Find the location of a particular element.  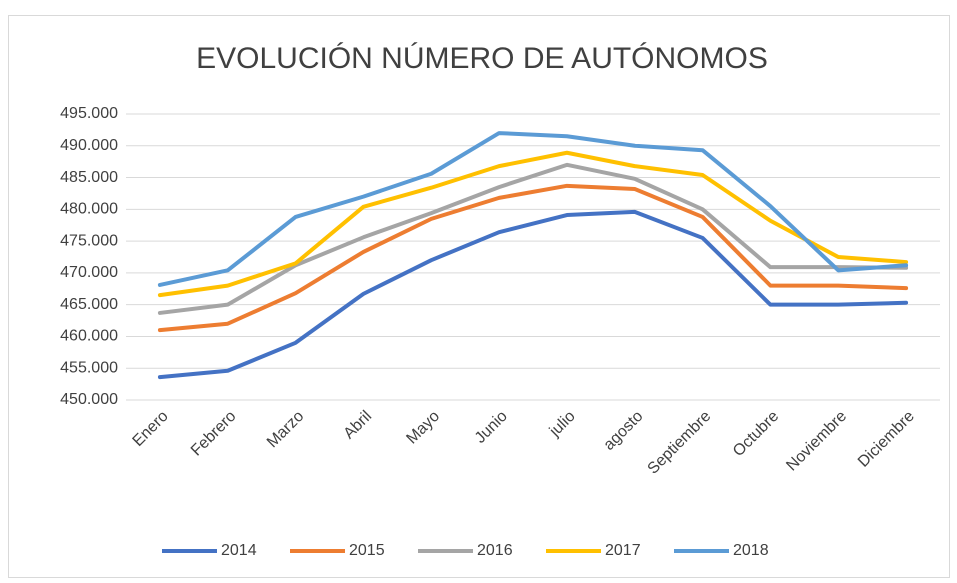

y-tick-label: 460.000 is located at coordinates (89, 336).